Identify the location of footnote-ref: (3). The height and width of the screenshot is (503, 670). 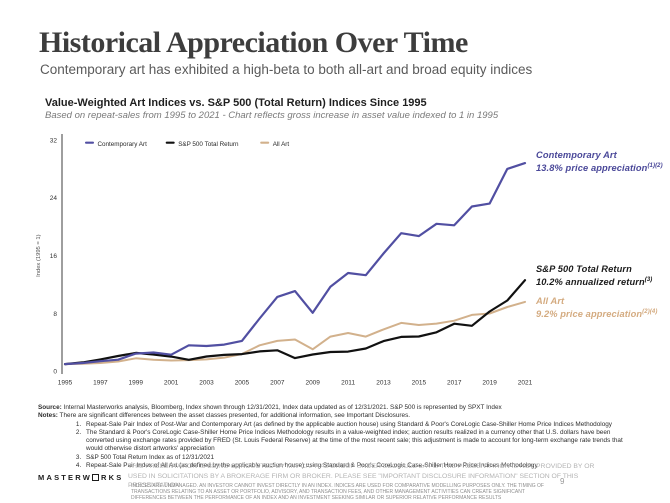
(648, 280).